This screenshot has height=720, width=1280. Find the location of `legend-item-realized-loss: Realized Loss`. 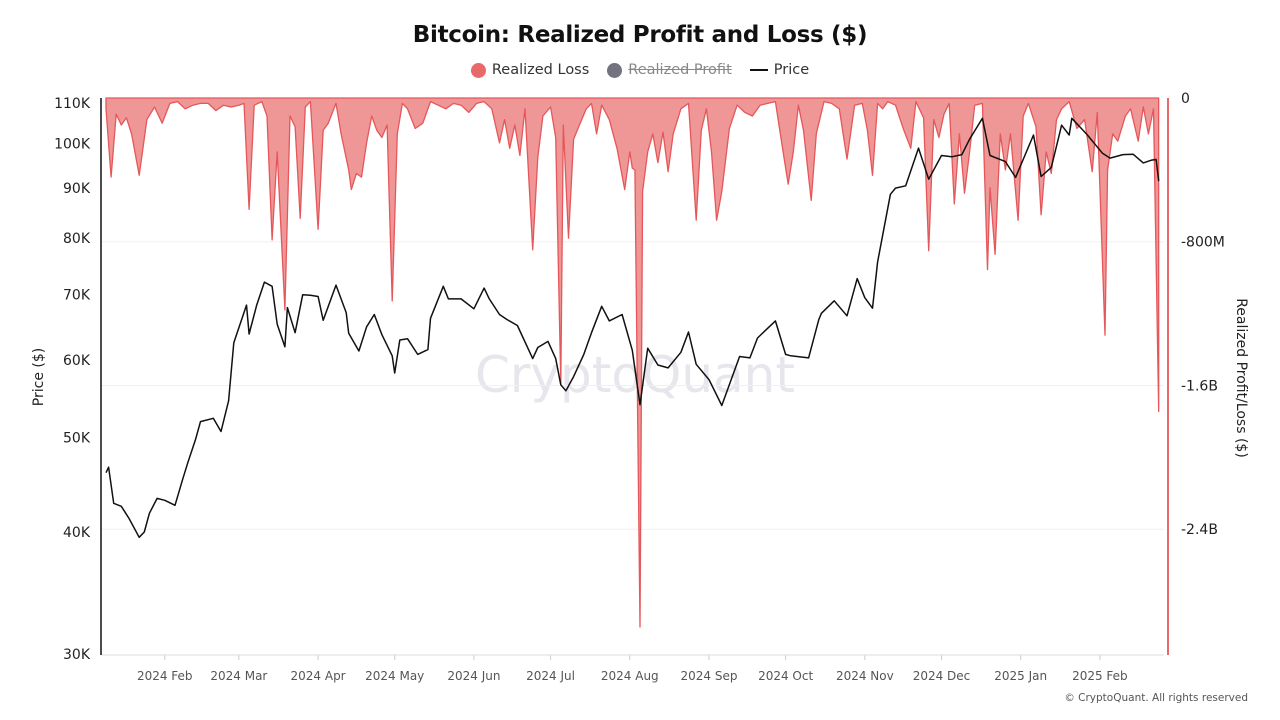

legend-item-realized-loss: Realized Loss is located at coordinates (530, 70).